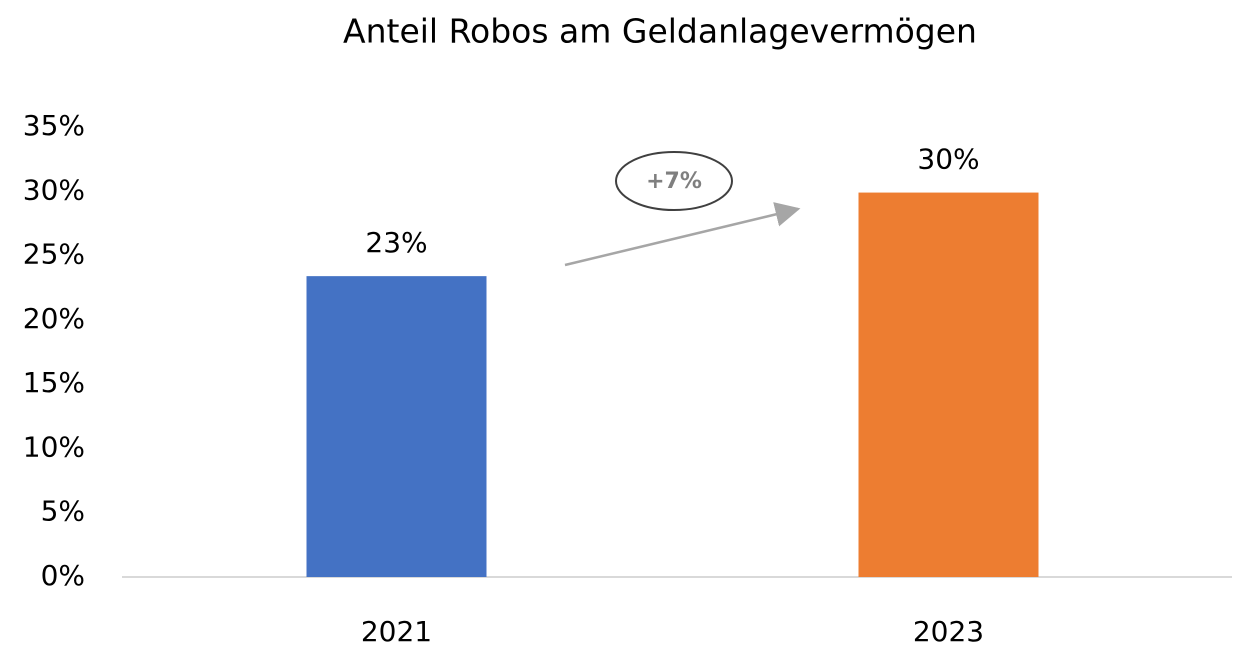  Describe the element at coordinates (54, 318) in the screenshot. I see `y-tick-label: 20%` at that location.